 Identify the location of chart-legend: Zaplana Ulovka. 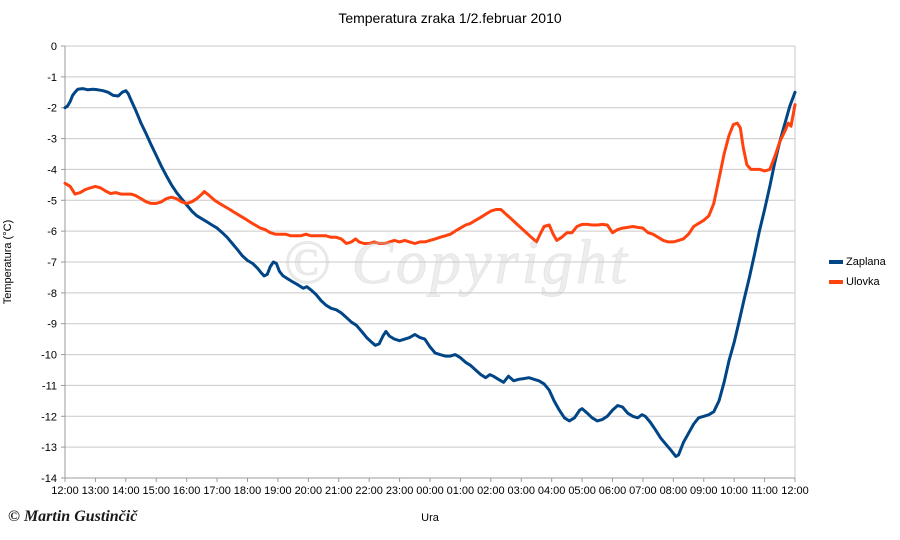
(857, 272).